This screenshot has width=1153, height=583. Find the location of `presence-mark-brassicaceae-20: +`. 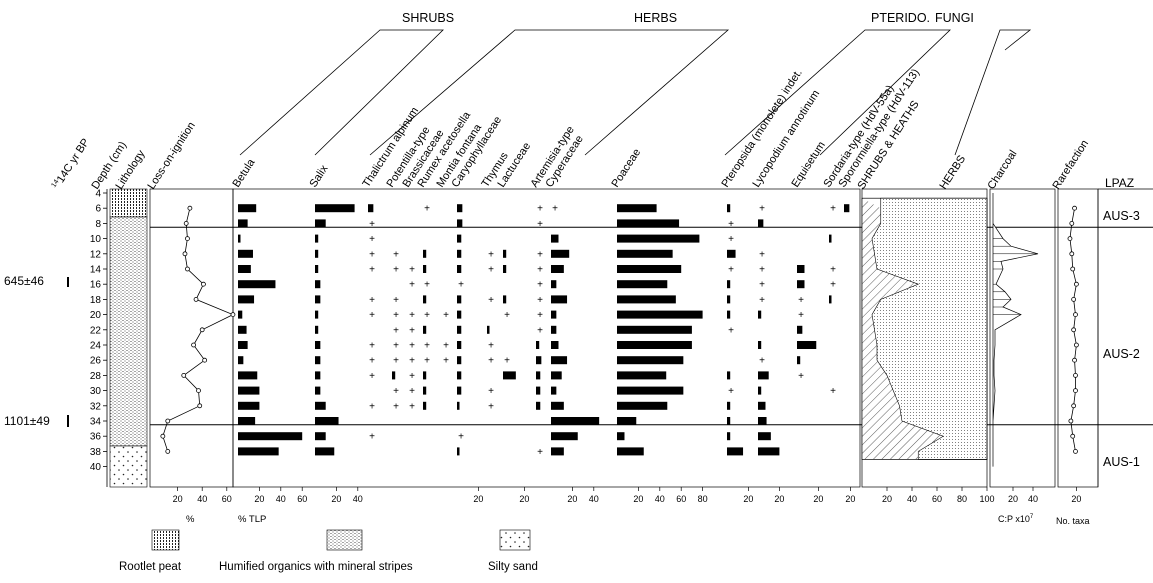

presence-mark-brassicaceae-20: + is located at coordinates (412, 315).